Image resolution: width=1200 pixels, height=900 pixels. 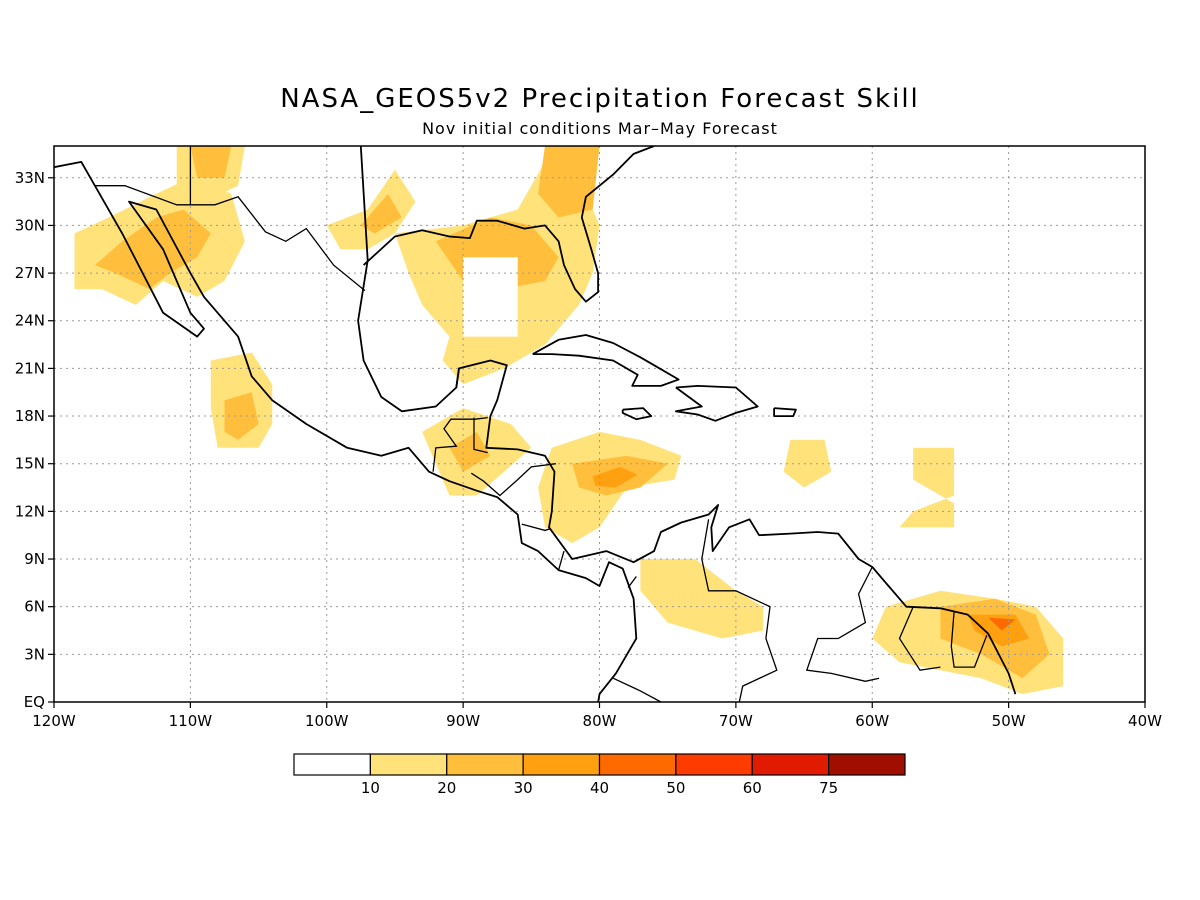 What do you see at coordinates (752, 788) in the screenshot?
I see `legend-label: 60` at bounding box center [752, 788].